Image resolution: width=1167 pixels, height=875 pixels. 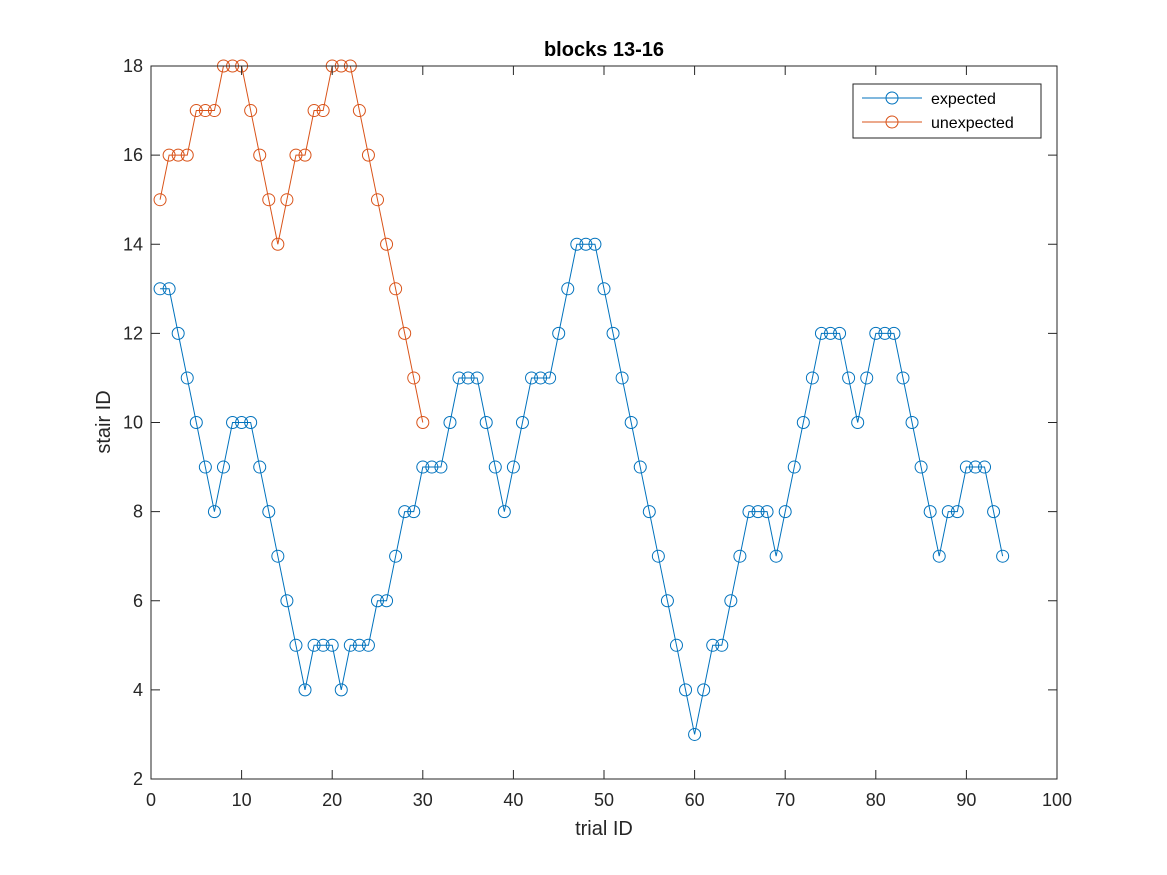 I want to click on x-tick-label: 50, so click(x=604, y=800).